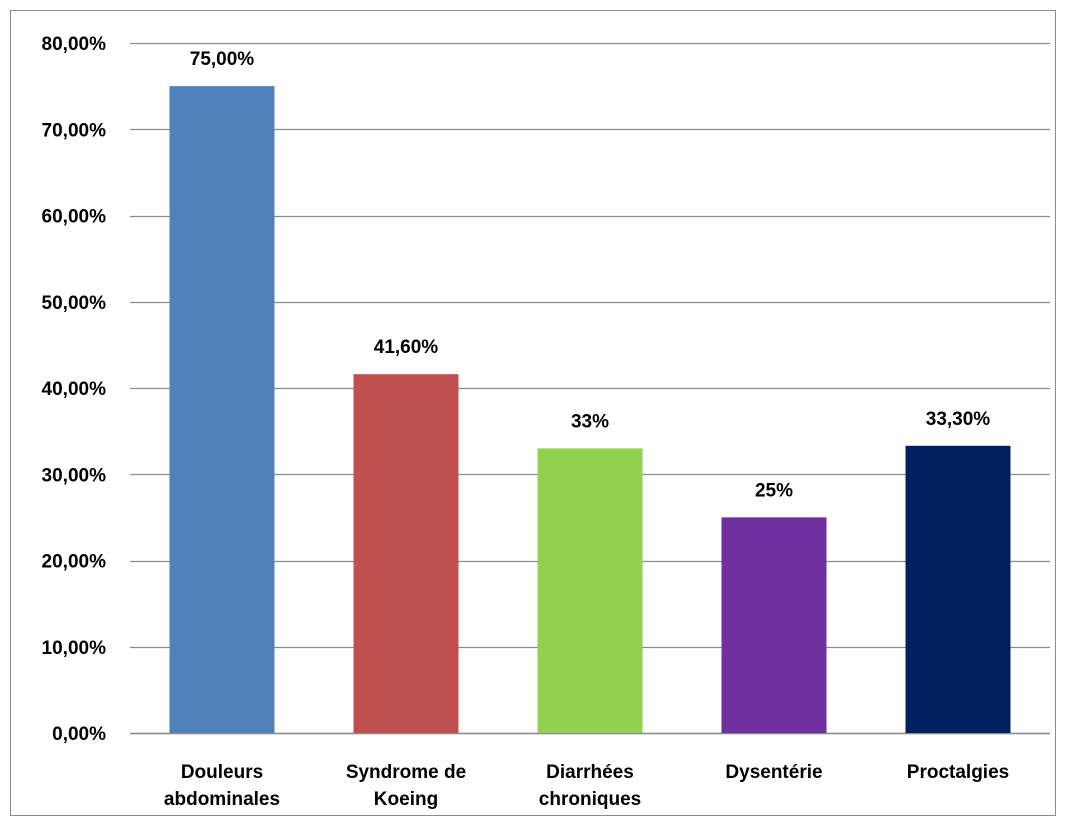 Image resolution: width=1066 pixels, height=826 pixels. I want to click on x-tick-label-line: Douleurs, so click(222, 772).